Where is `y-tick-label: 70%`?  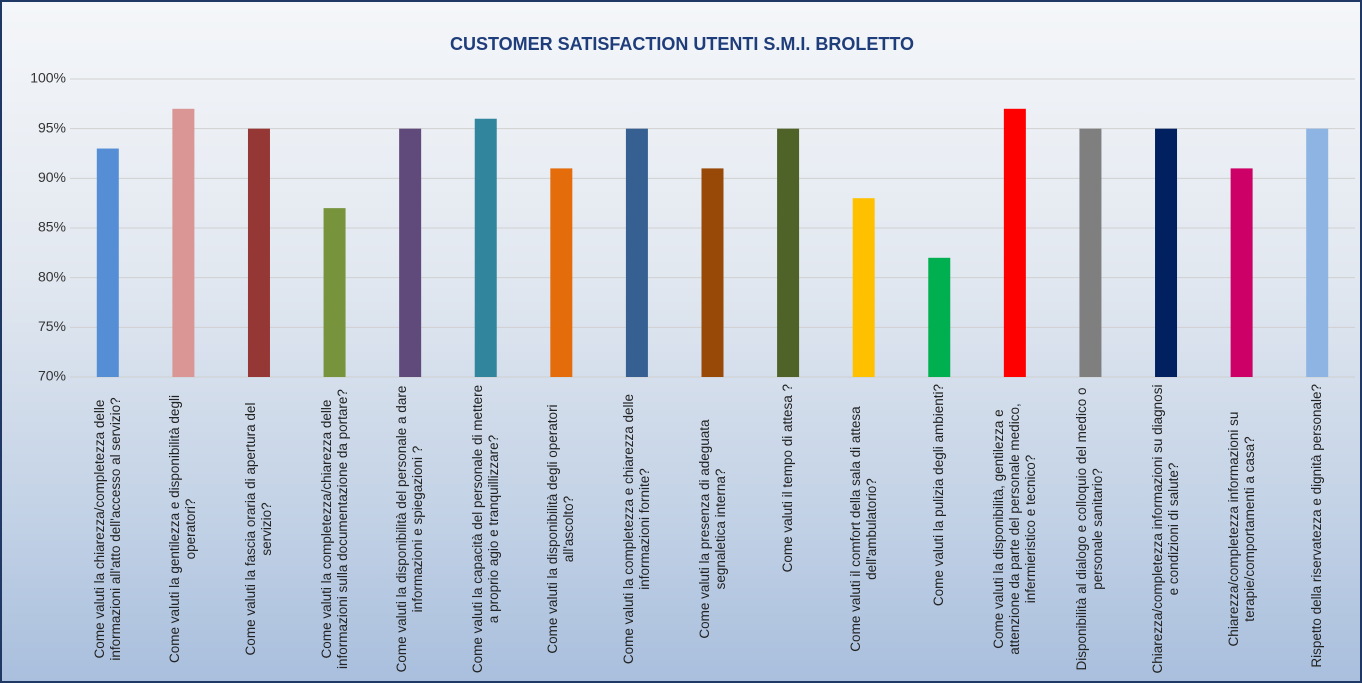
y-tick-label: 70% is located at coordinates (52, 376).